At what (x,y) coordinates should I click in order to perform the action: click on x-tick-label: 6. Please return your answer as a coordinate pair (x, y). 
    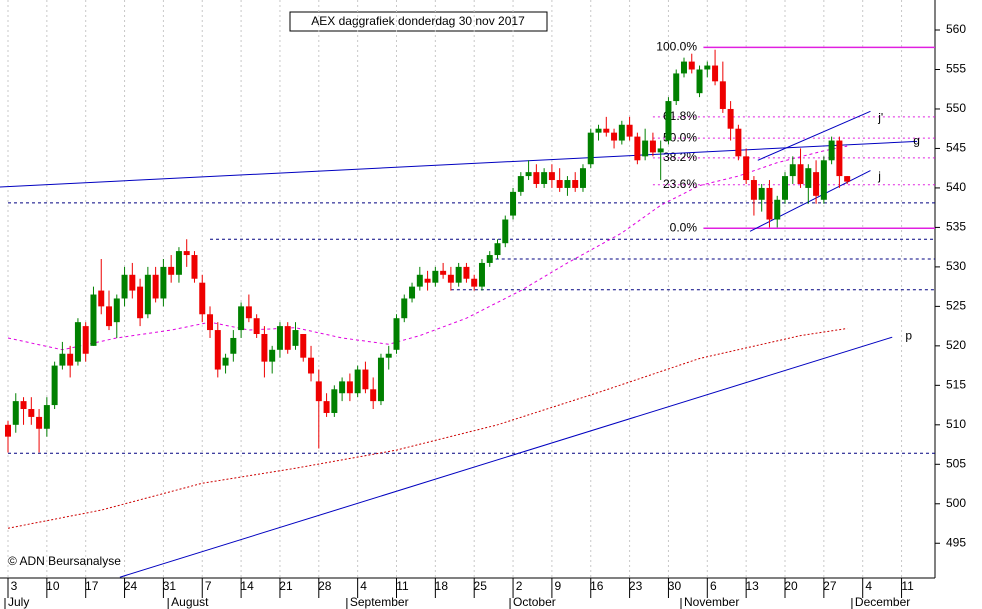
    Looking at the image, I should click on (713, 586).